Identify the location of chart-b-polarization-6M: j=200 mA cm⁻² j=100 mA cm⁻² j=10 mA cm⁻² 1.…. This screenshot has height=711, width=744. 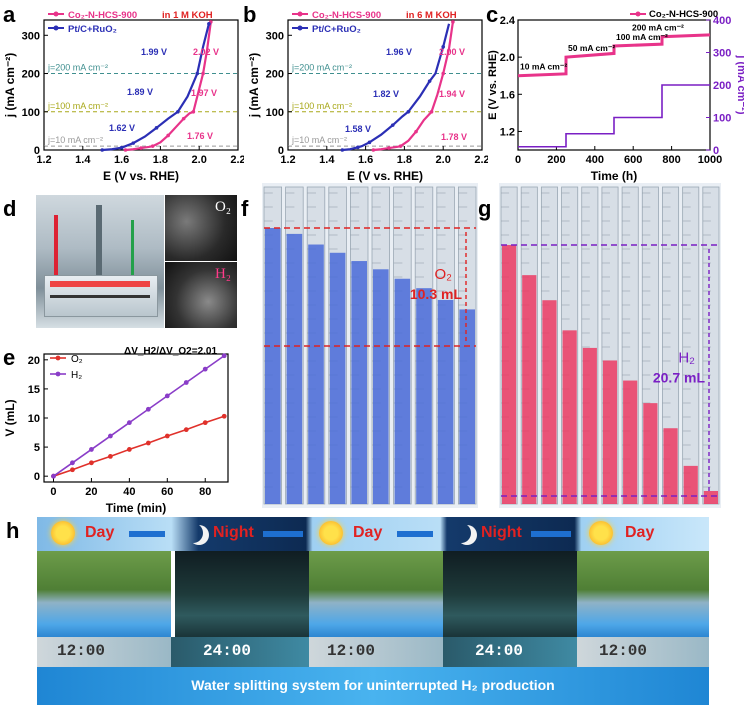
(367, 96).